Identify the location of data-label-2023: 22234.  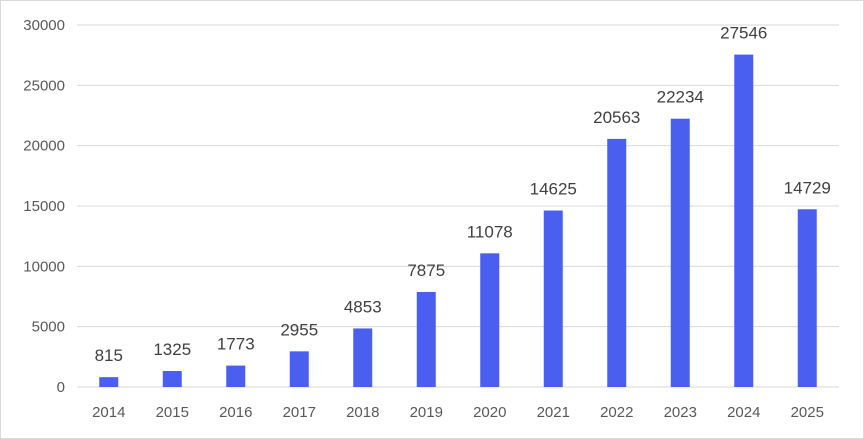
(680, 97).